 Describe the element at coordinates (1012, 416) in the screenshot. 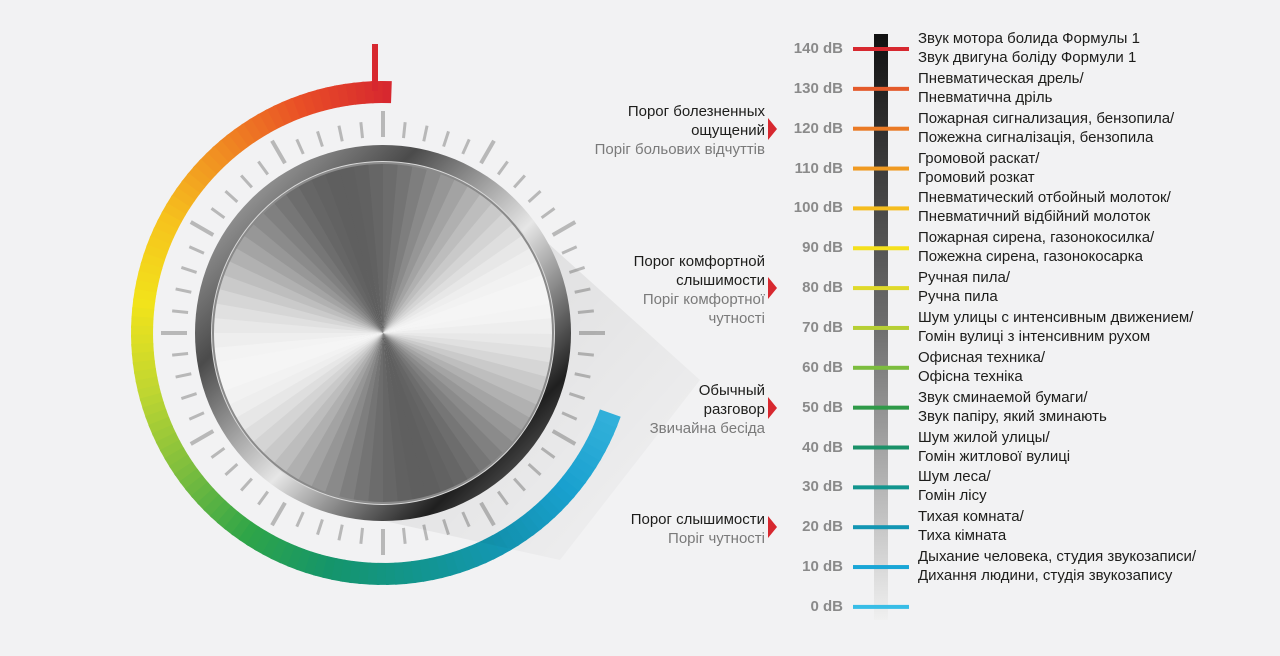

I see `sound-description-ua: Звук папіру, який зминають` at that location.